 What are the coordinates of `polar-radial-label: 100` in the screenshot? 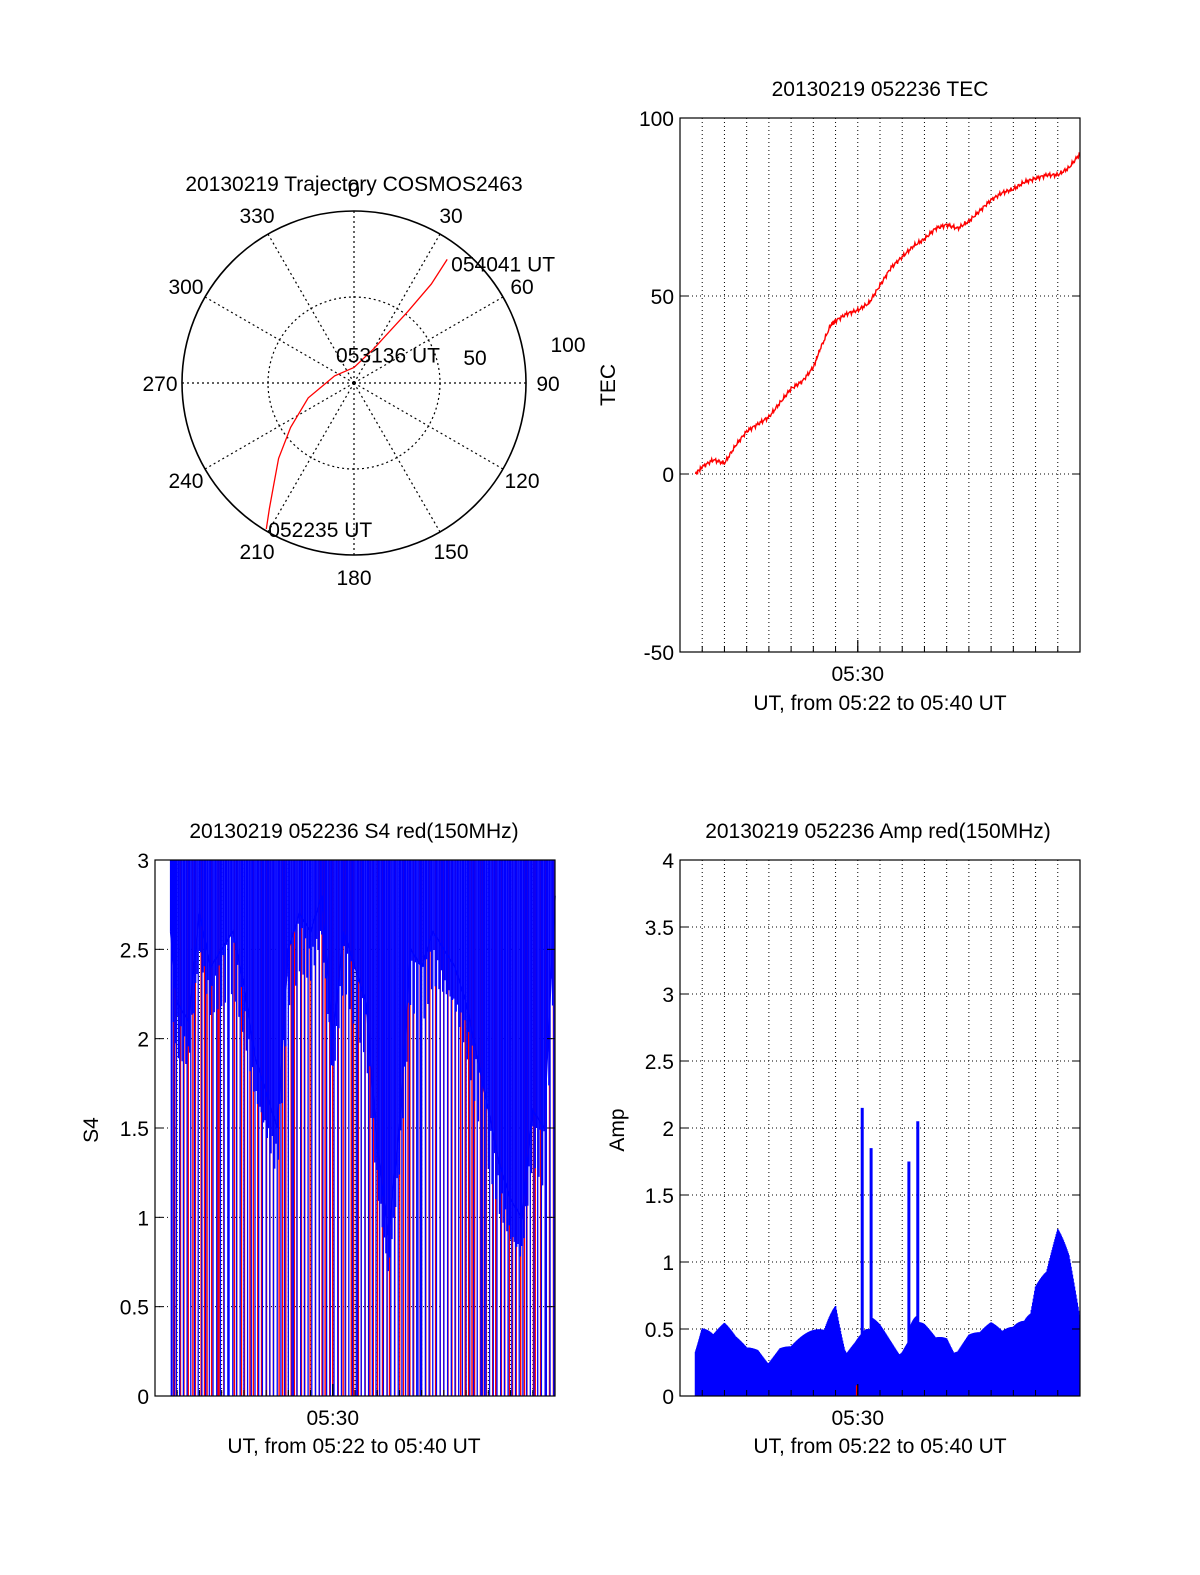 It's located at (567, 345).